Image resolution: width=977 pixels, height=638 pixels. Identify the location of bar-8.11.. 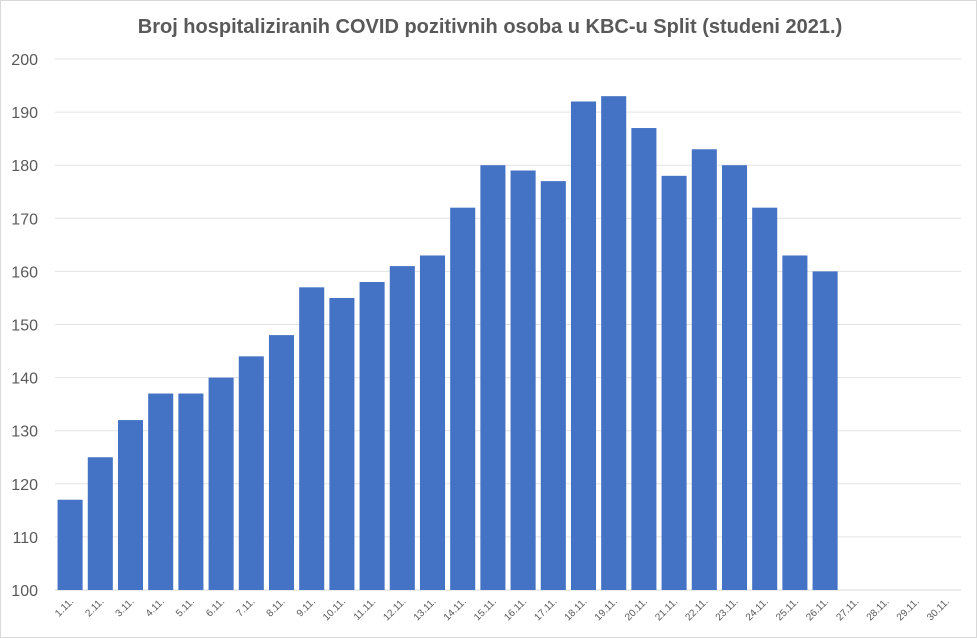
(281, 462).